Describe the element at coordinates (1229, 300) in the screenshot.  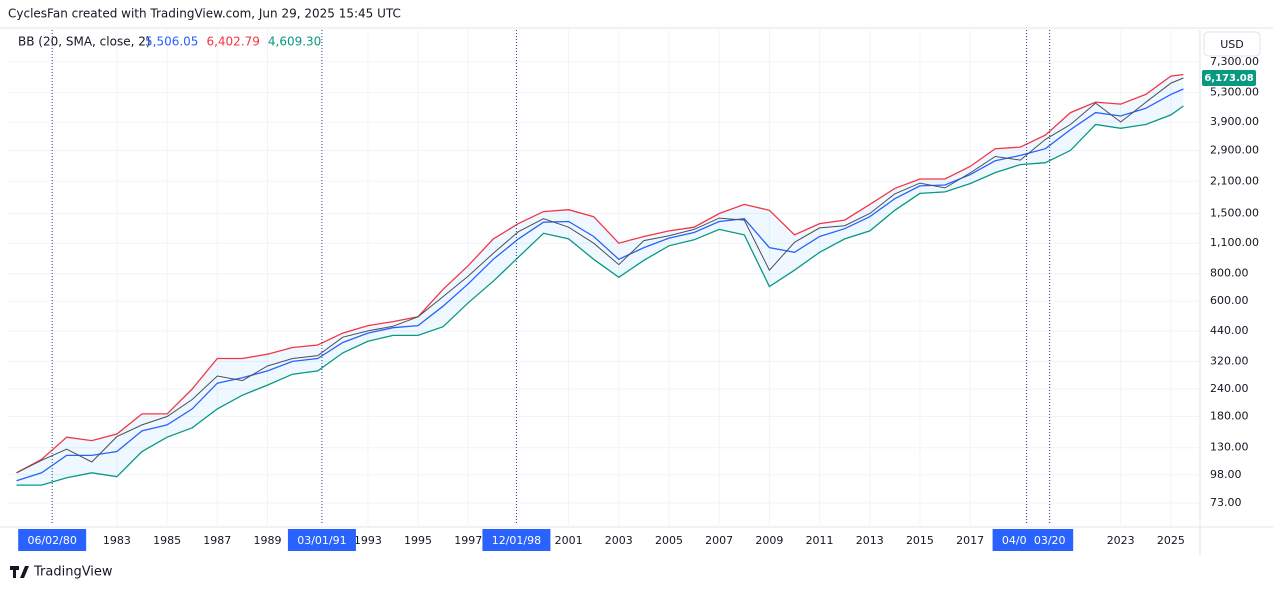
I see `y-tick-label: 600.00` at that location.